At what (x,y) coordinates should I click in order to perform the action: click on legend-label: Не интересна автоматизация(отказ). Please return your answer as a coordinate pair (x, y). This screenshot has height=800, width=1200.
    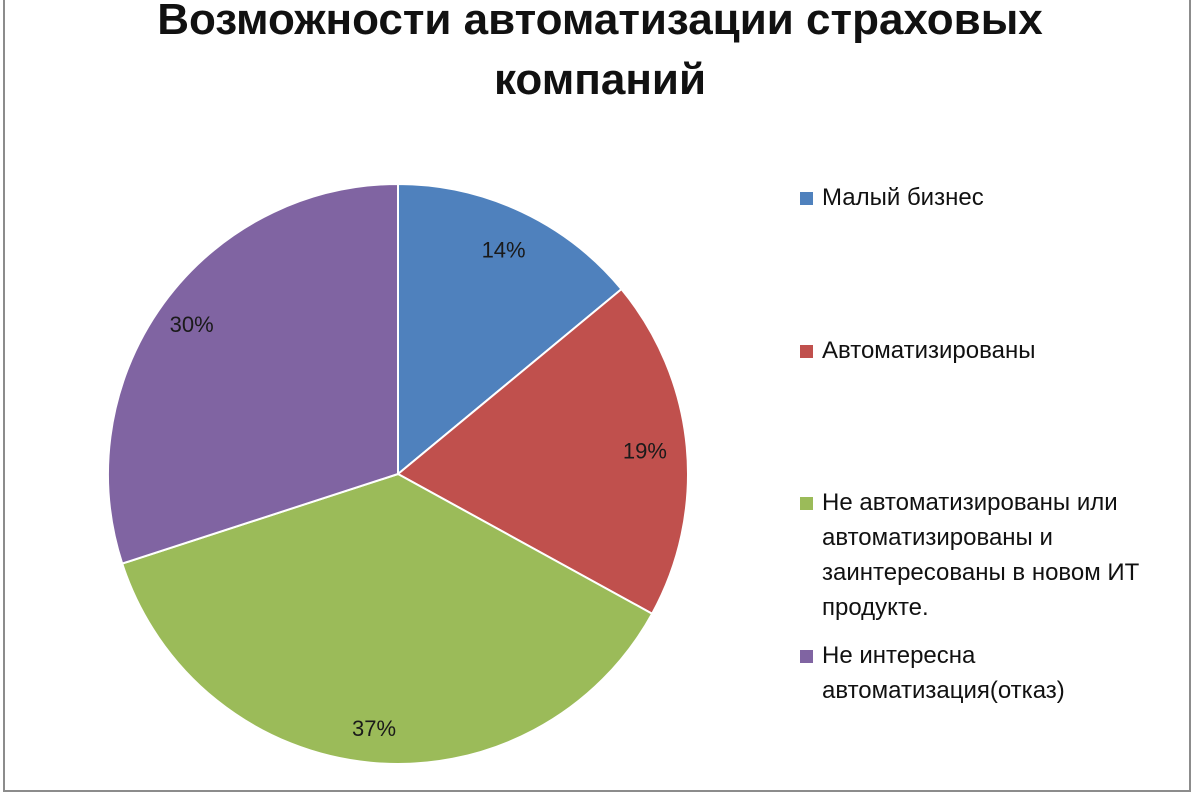
    Looking at the image, I should click on (943, 673).